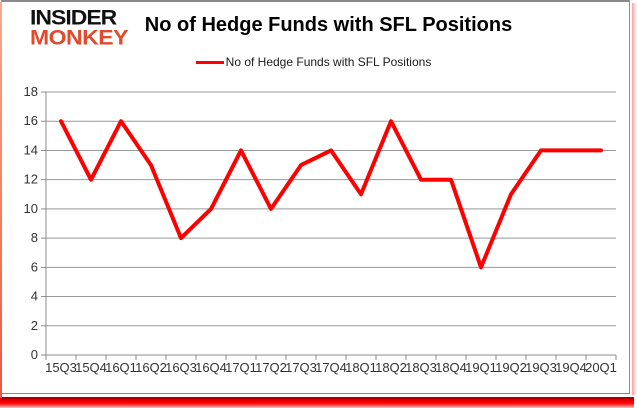 This screenshot has height=408, width=637. I want to click on chart-legend: No of Hedge Funds with SFL Positions, so click(313, 62).